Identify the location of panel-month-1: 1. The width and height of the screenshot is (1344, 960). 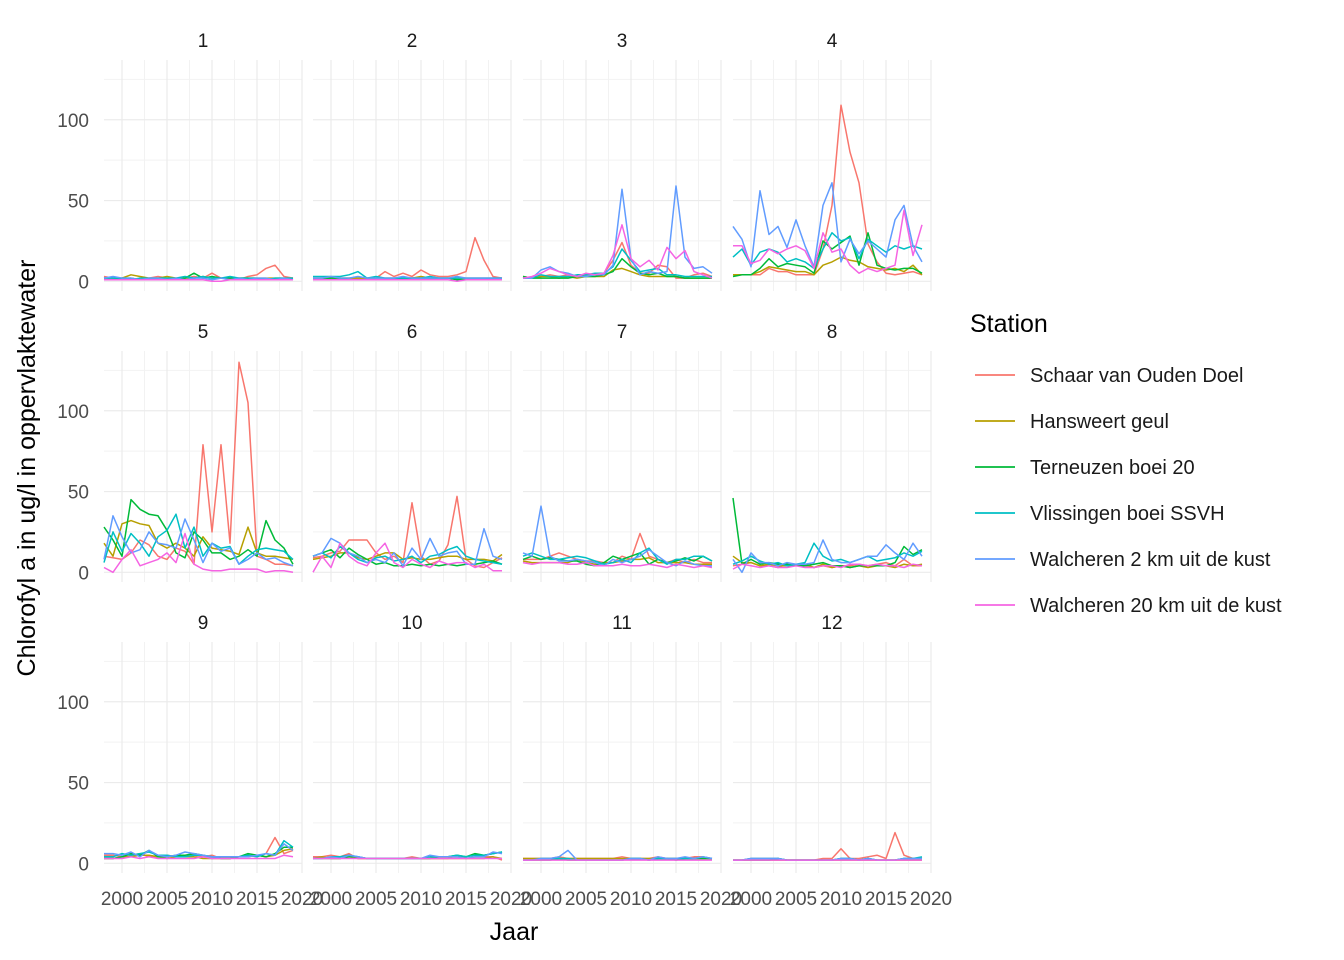
(203, 161).